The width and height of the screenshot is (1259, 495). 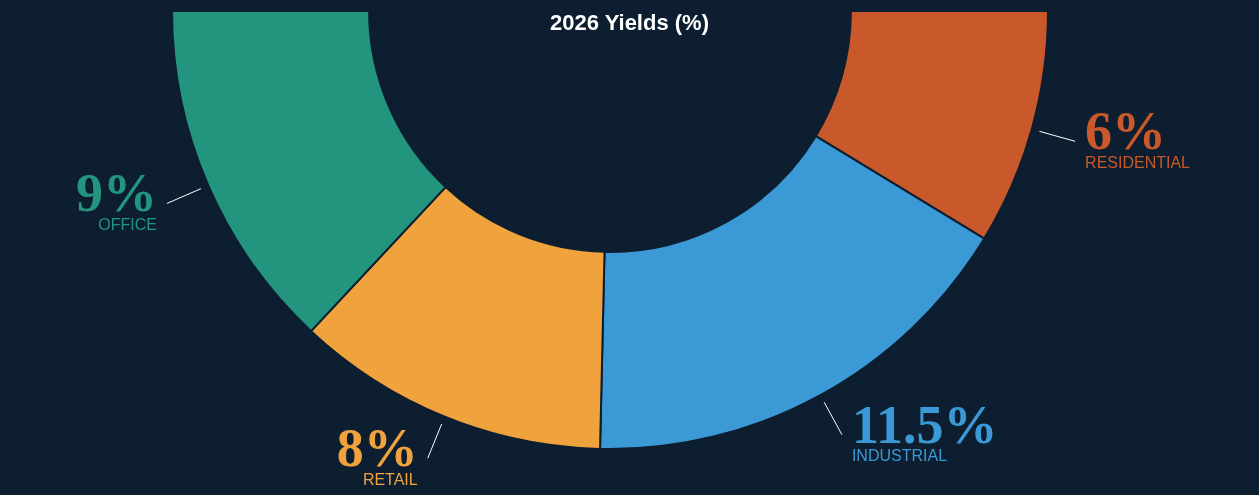 I want to click on slice-label: OFFICE, so click(x=127, y=224).